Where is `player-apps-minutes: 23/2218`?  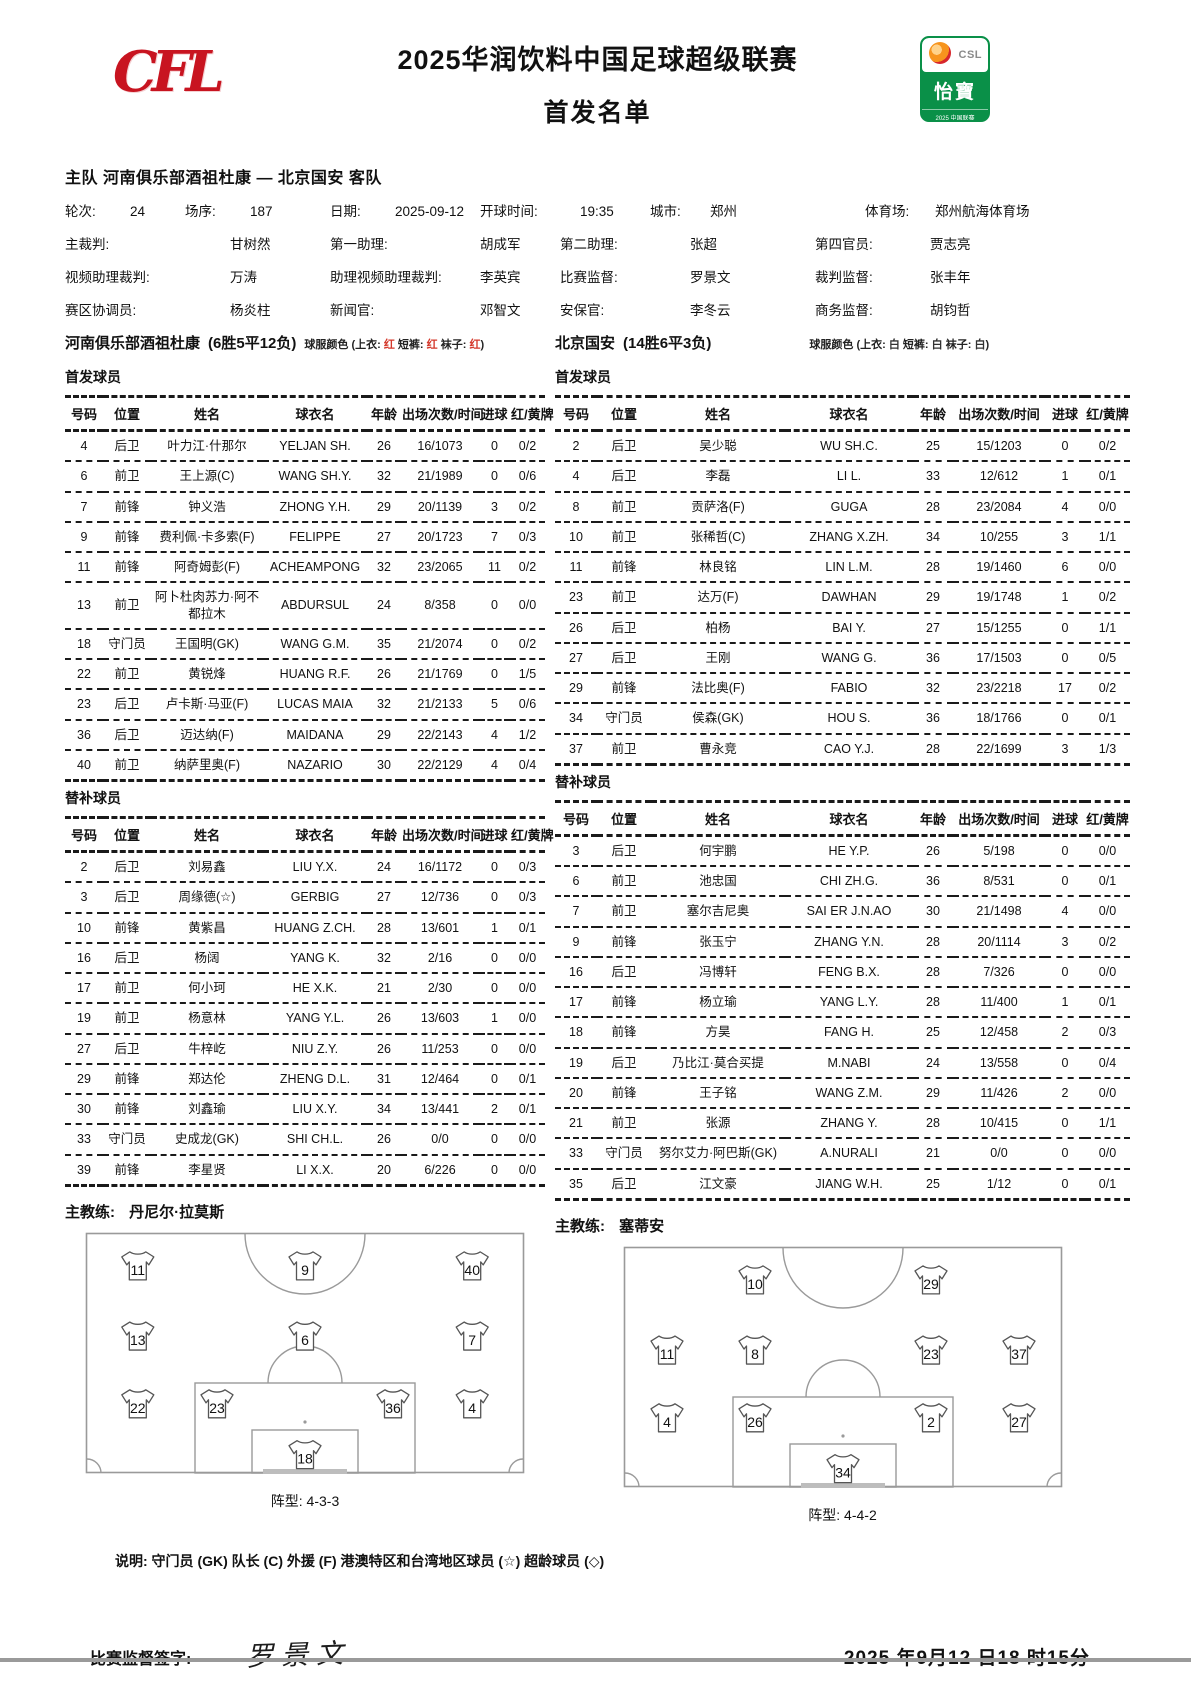
player-apps-minutes: 23/2218 is located at coordinates (999, 689).